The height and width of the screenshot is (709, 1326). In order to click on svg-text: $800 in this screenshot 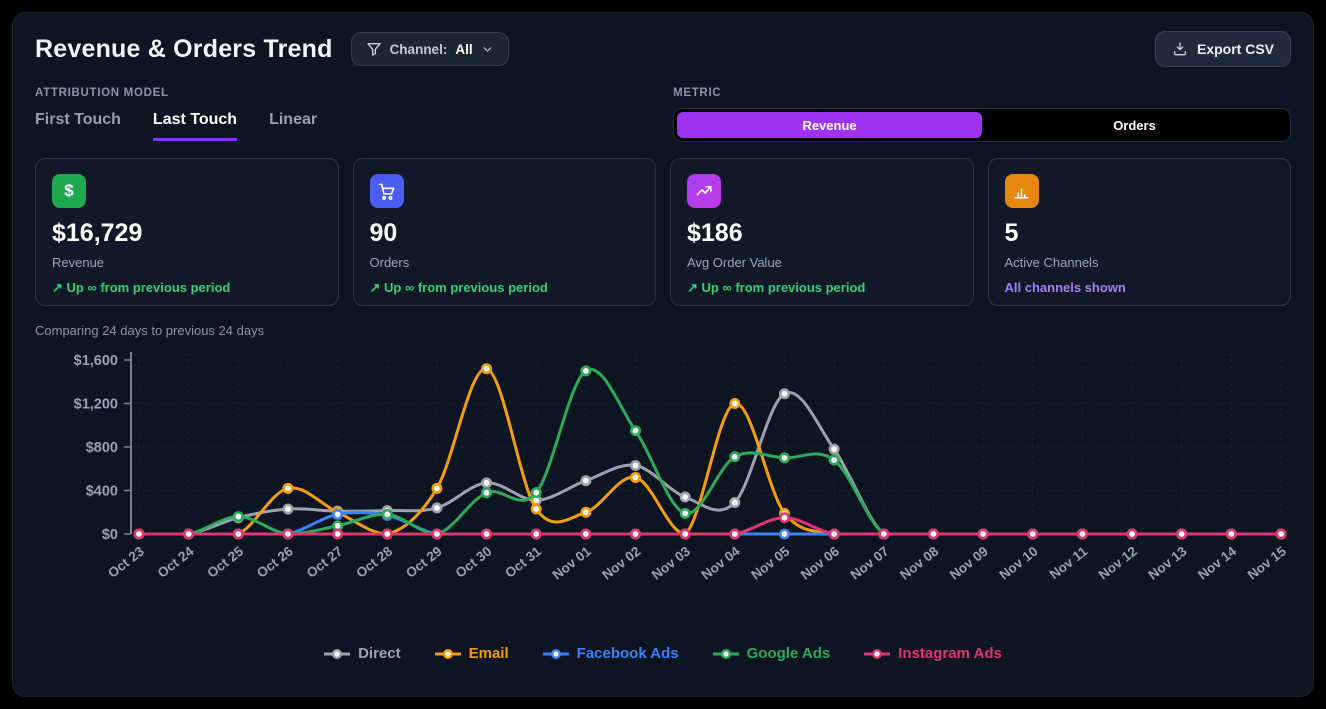, I will do `click(102, 448)`.